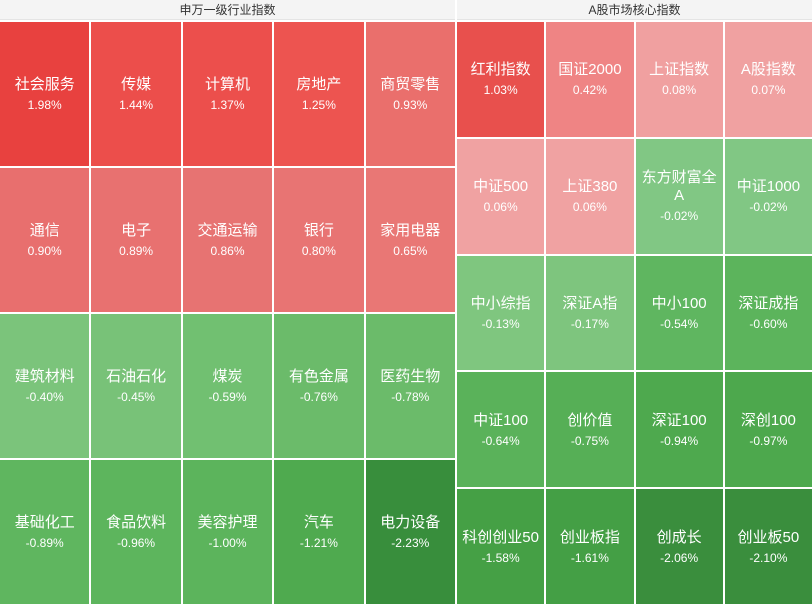 Image resolution: width=812 pixels, height=604 pixels. What do you see at coordinates (679, 70) in the screenshot?
I see `cell-name: 上证指数` at bounding box center [679, 70].